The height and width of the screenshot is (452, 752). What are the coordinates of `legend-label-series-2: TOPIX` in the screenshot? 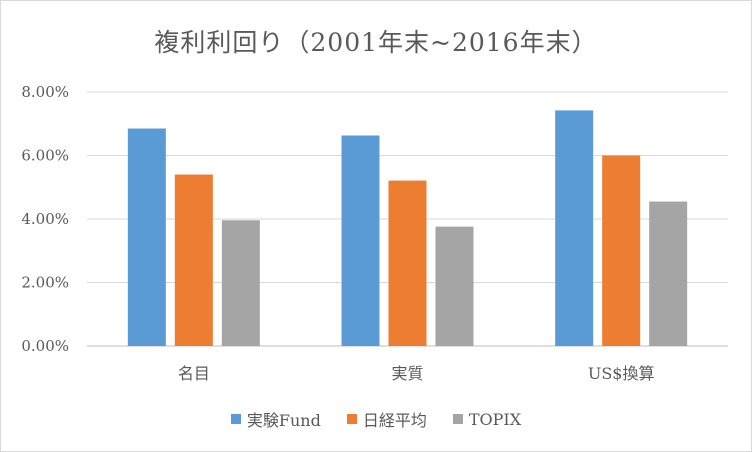 It's located at (495, 419).